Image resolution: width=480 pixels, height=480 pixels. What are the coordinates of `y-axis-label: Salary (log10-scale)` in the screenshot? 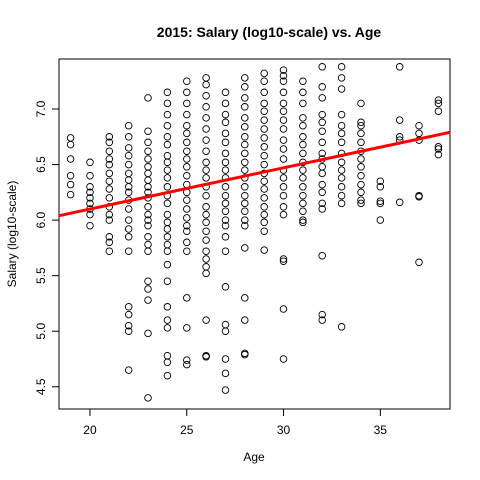 It's located at (12, 234).